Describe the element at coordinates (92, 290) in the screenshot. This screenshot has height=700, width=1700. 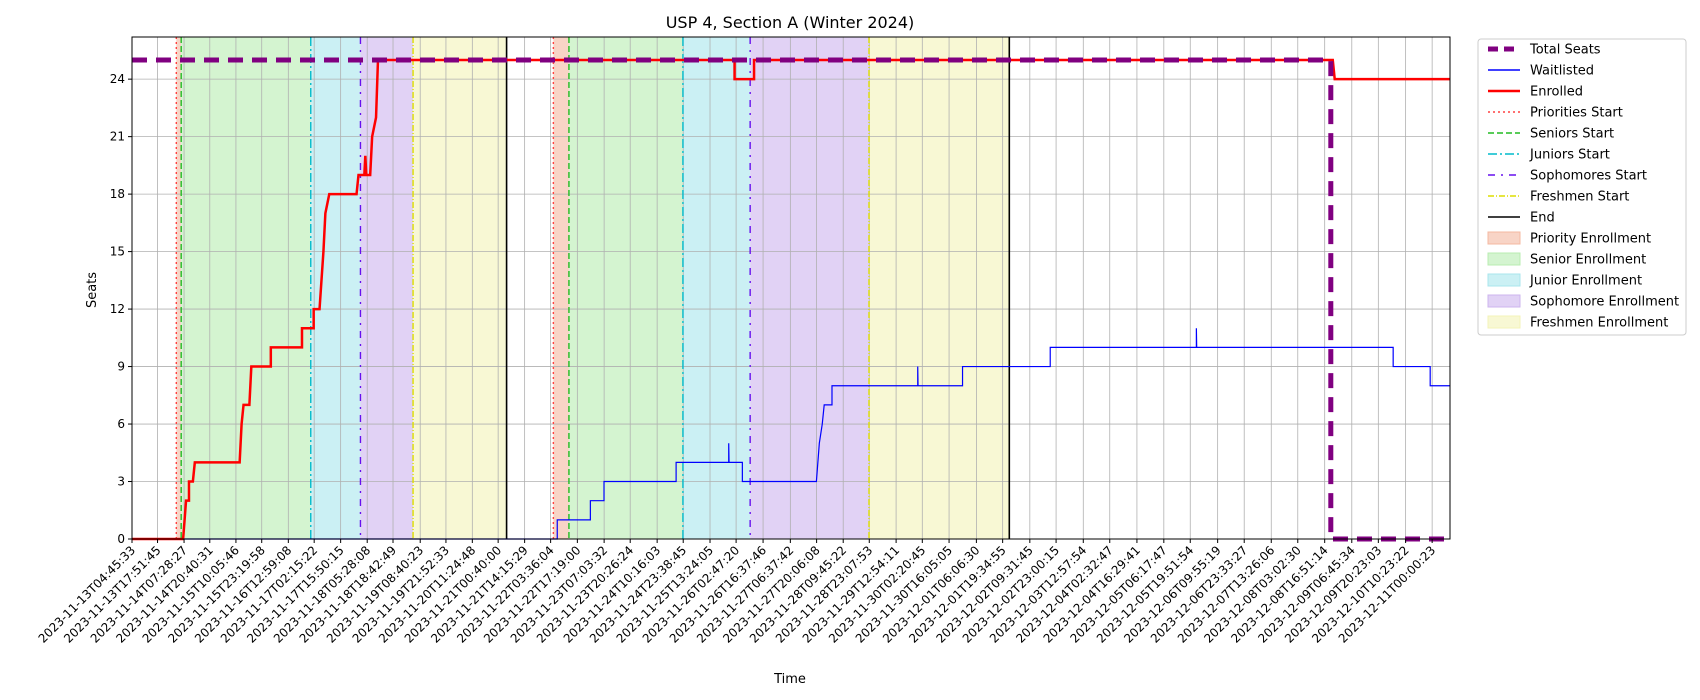
I see `y-axis-label: Seats` at that location.